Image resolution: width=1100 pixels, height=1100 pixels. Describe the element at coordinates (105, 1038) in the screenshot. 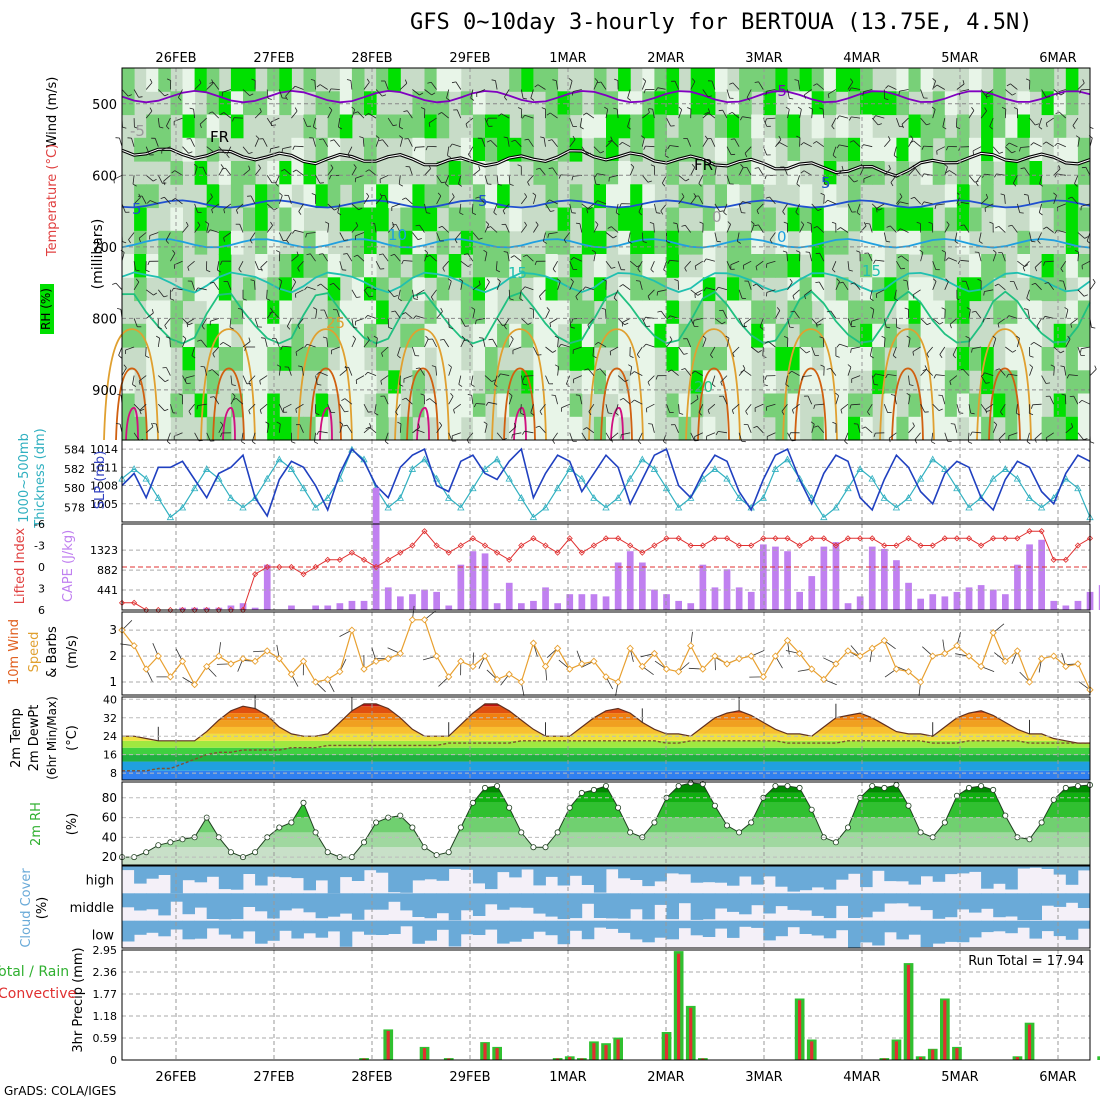

I see `precip-tick-label: 0.59` at that location.